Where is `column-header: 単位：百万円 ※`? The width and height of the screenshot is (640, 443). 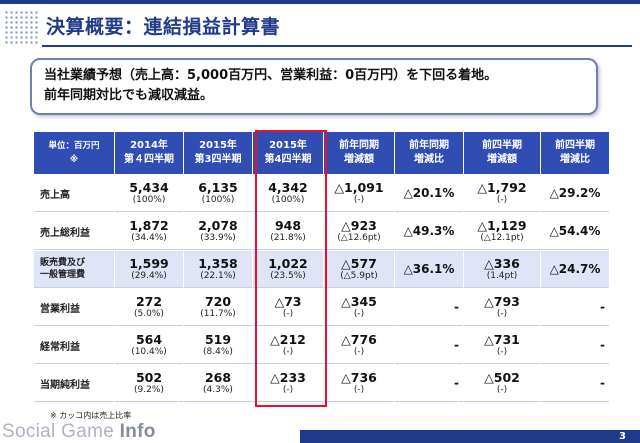 column-header: 単位：百万円 ※ is located at coordinates (74, 153).